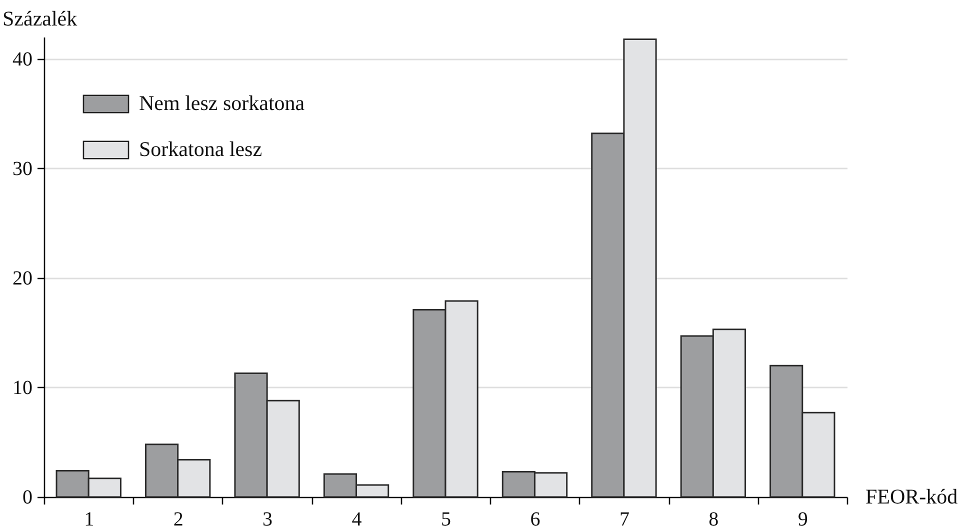 Image resolution: width=977 pixels, height=531 pixels. What do you see at coordinates (22, 59) in the screenshot?
I see `y-tick-label: 40` at bounding box center [22, 59].